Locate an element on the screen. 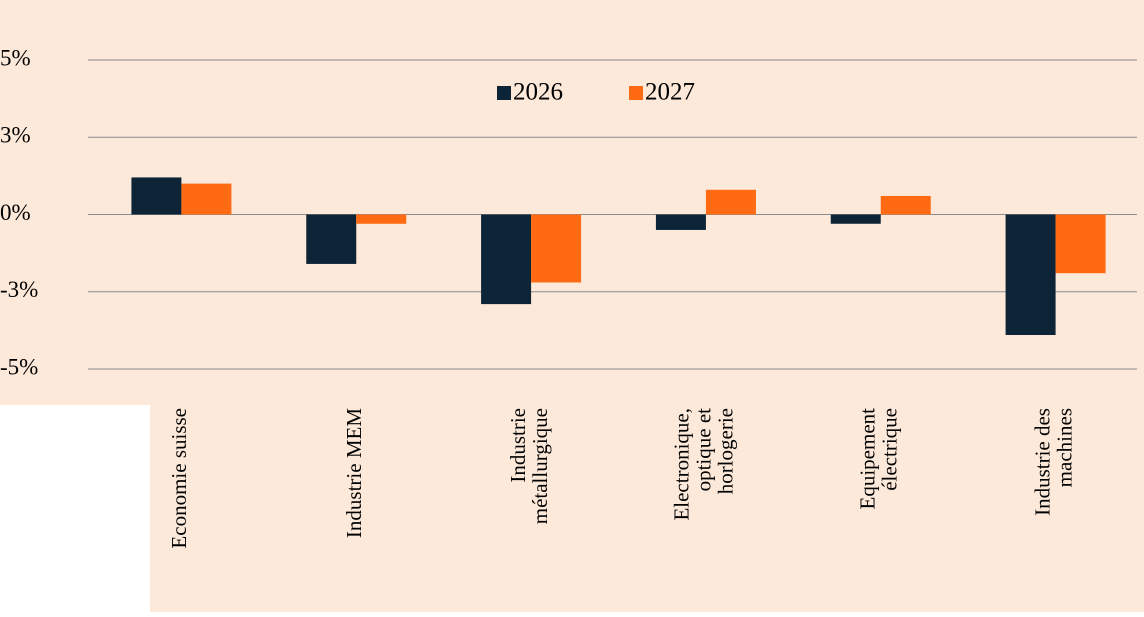 This screenshot has width=1144, height=617. x-tick-label: horlogerie is located at coordinates (726, 451).